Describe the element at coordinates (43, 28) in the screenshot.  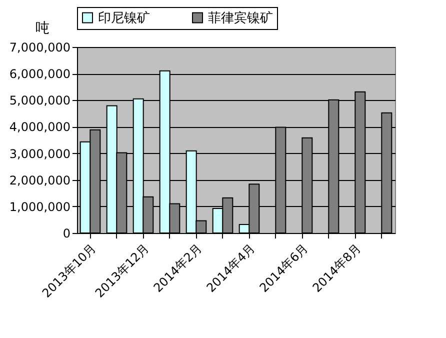
I see `y-axis-title: 吨` at that location.